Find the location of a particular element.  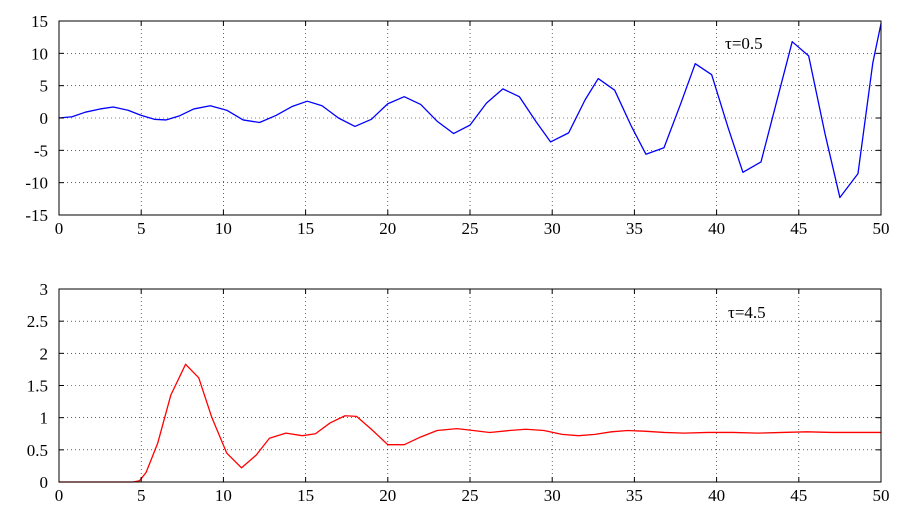

tau-annotation: τ=4.5 is located at coordinates (747, 312).